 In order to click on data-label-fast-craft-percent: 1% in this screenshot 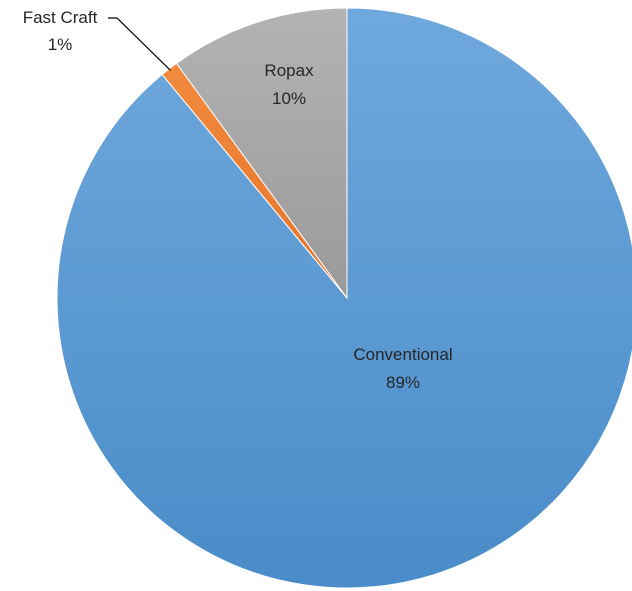, I will do `click(60, 44)`.